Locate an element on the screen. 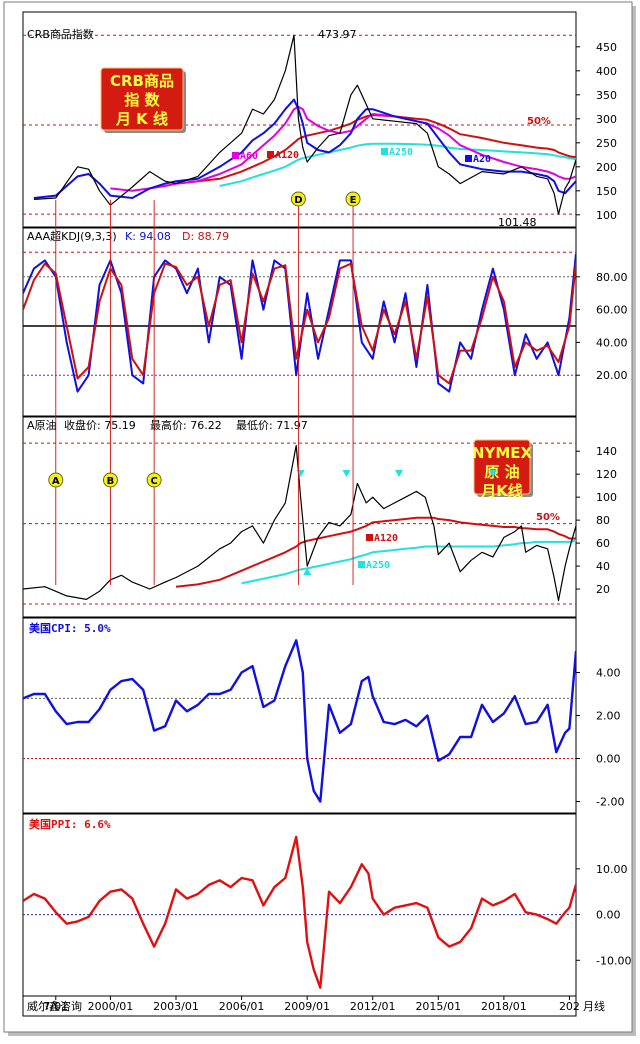 This screenshot has width=640, height=1044. x-tick-label-3: 2006/01 is located at coordinates (242, 1006).